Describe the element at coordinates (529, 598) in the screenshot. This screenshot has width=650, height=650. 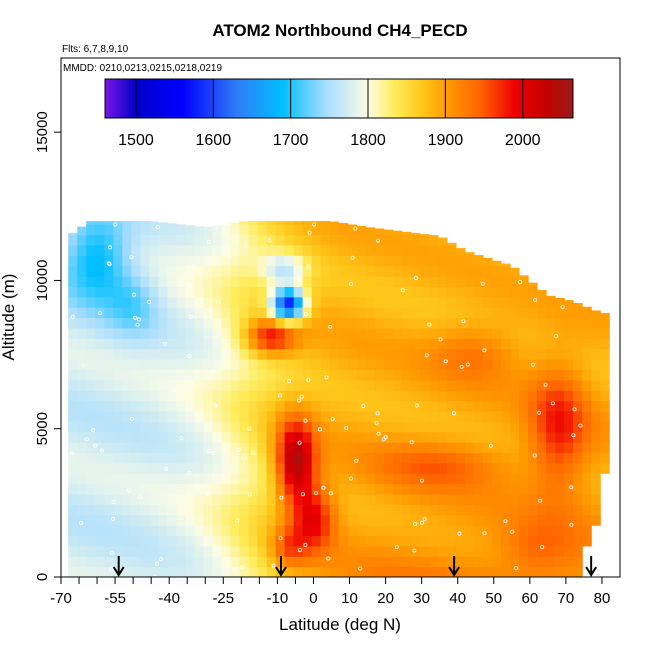
I see `x-tick-label: 60` at that location.